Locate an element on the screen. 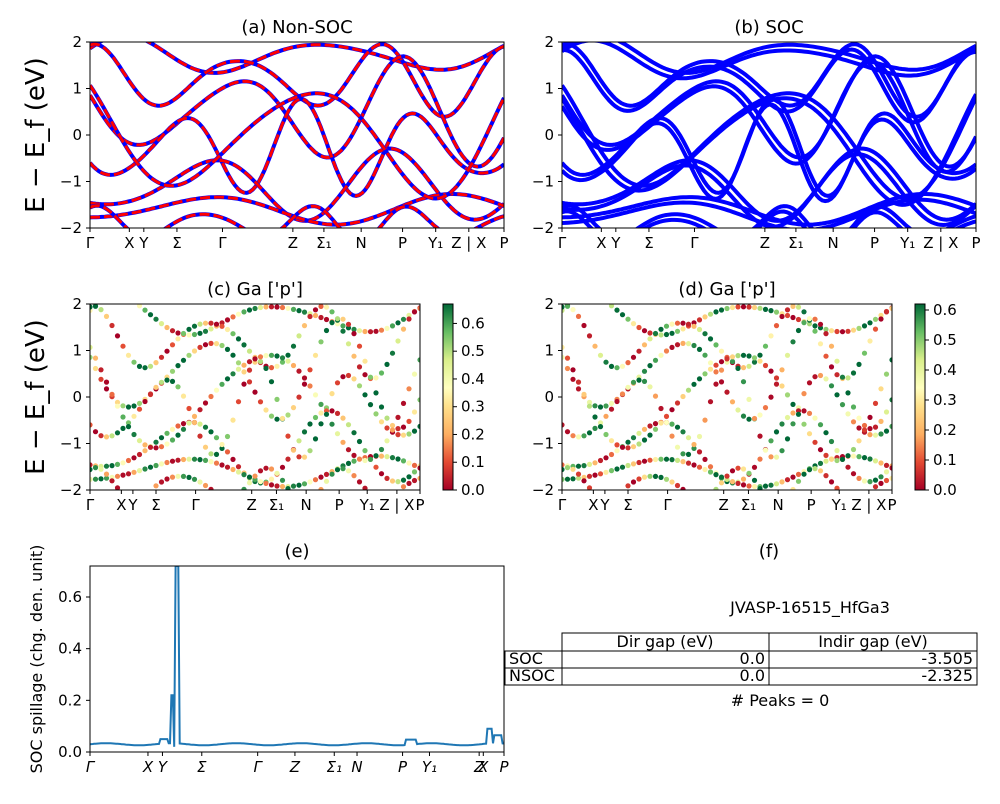 This screenshot has height=804, width=1000. xtick-label: Y is located at coordinates (615, 243).